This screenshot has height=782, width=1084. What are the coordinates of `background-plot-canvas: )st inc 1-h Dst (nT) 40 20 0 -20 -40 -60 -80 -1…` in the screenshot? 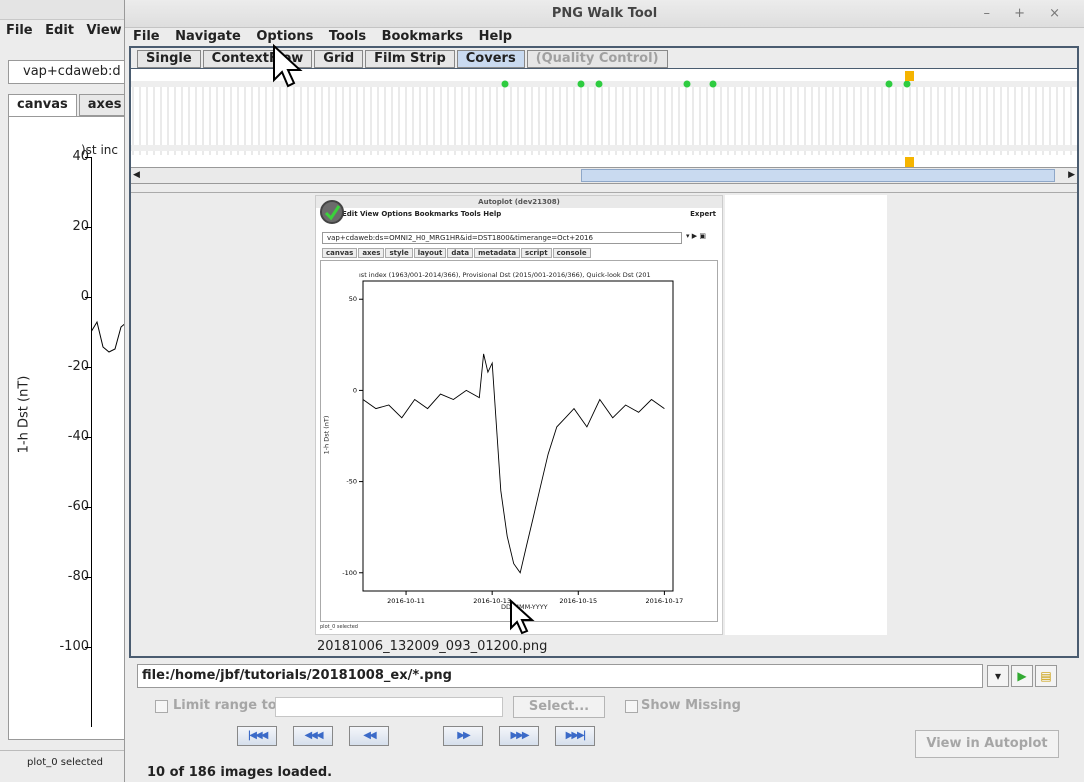 It's located at (69, 428).